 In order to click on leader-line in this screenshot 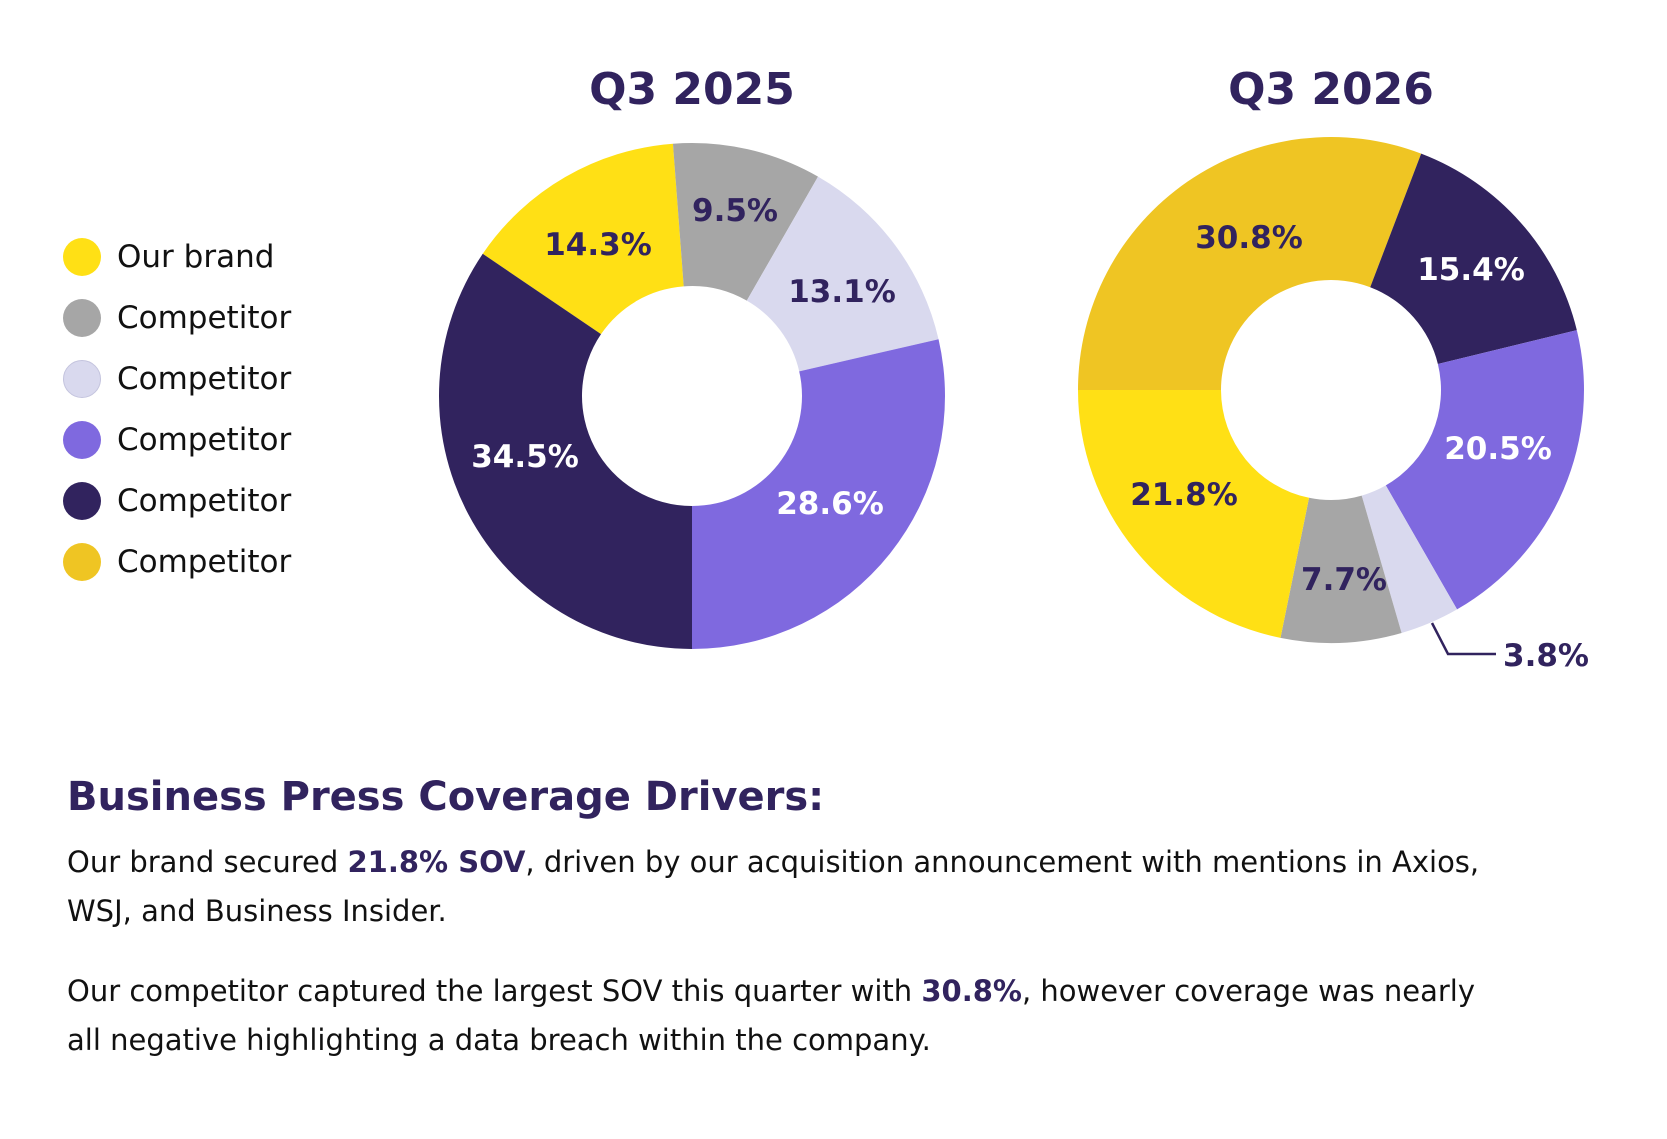, I will do `click(1463, 639)`.